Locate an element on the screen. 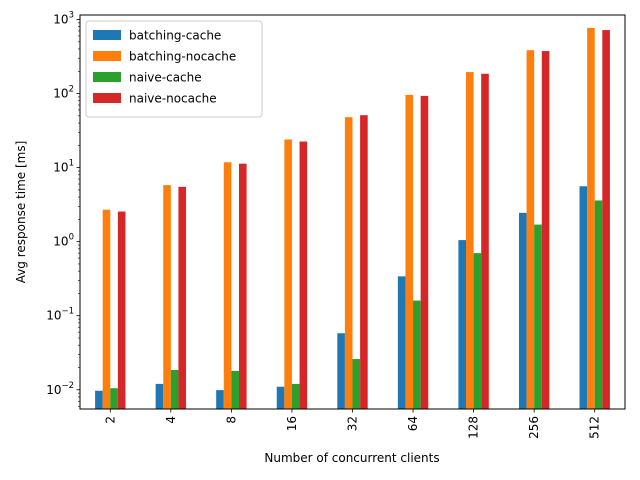 This screenshot has width=640, height=480. x-tick-label-256: 256 is located at coordinates (534, 427).